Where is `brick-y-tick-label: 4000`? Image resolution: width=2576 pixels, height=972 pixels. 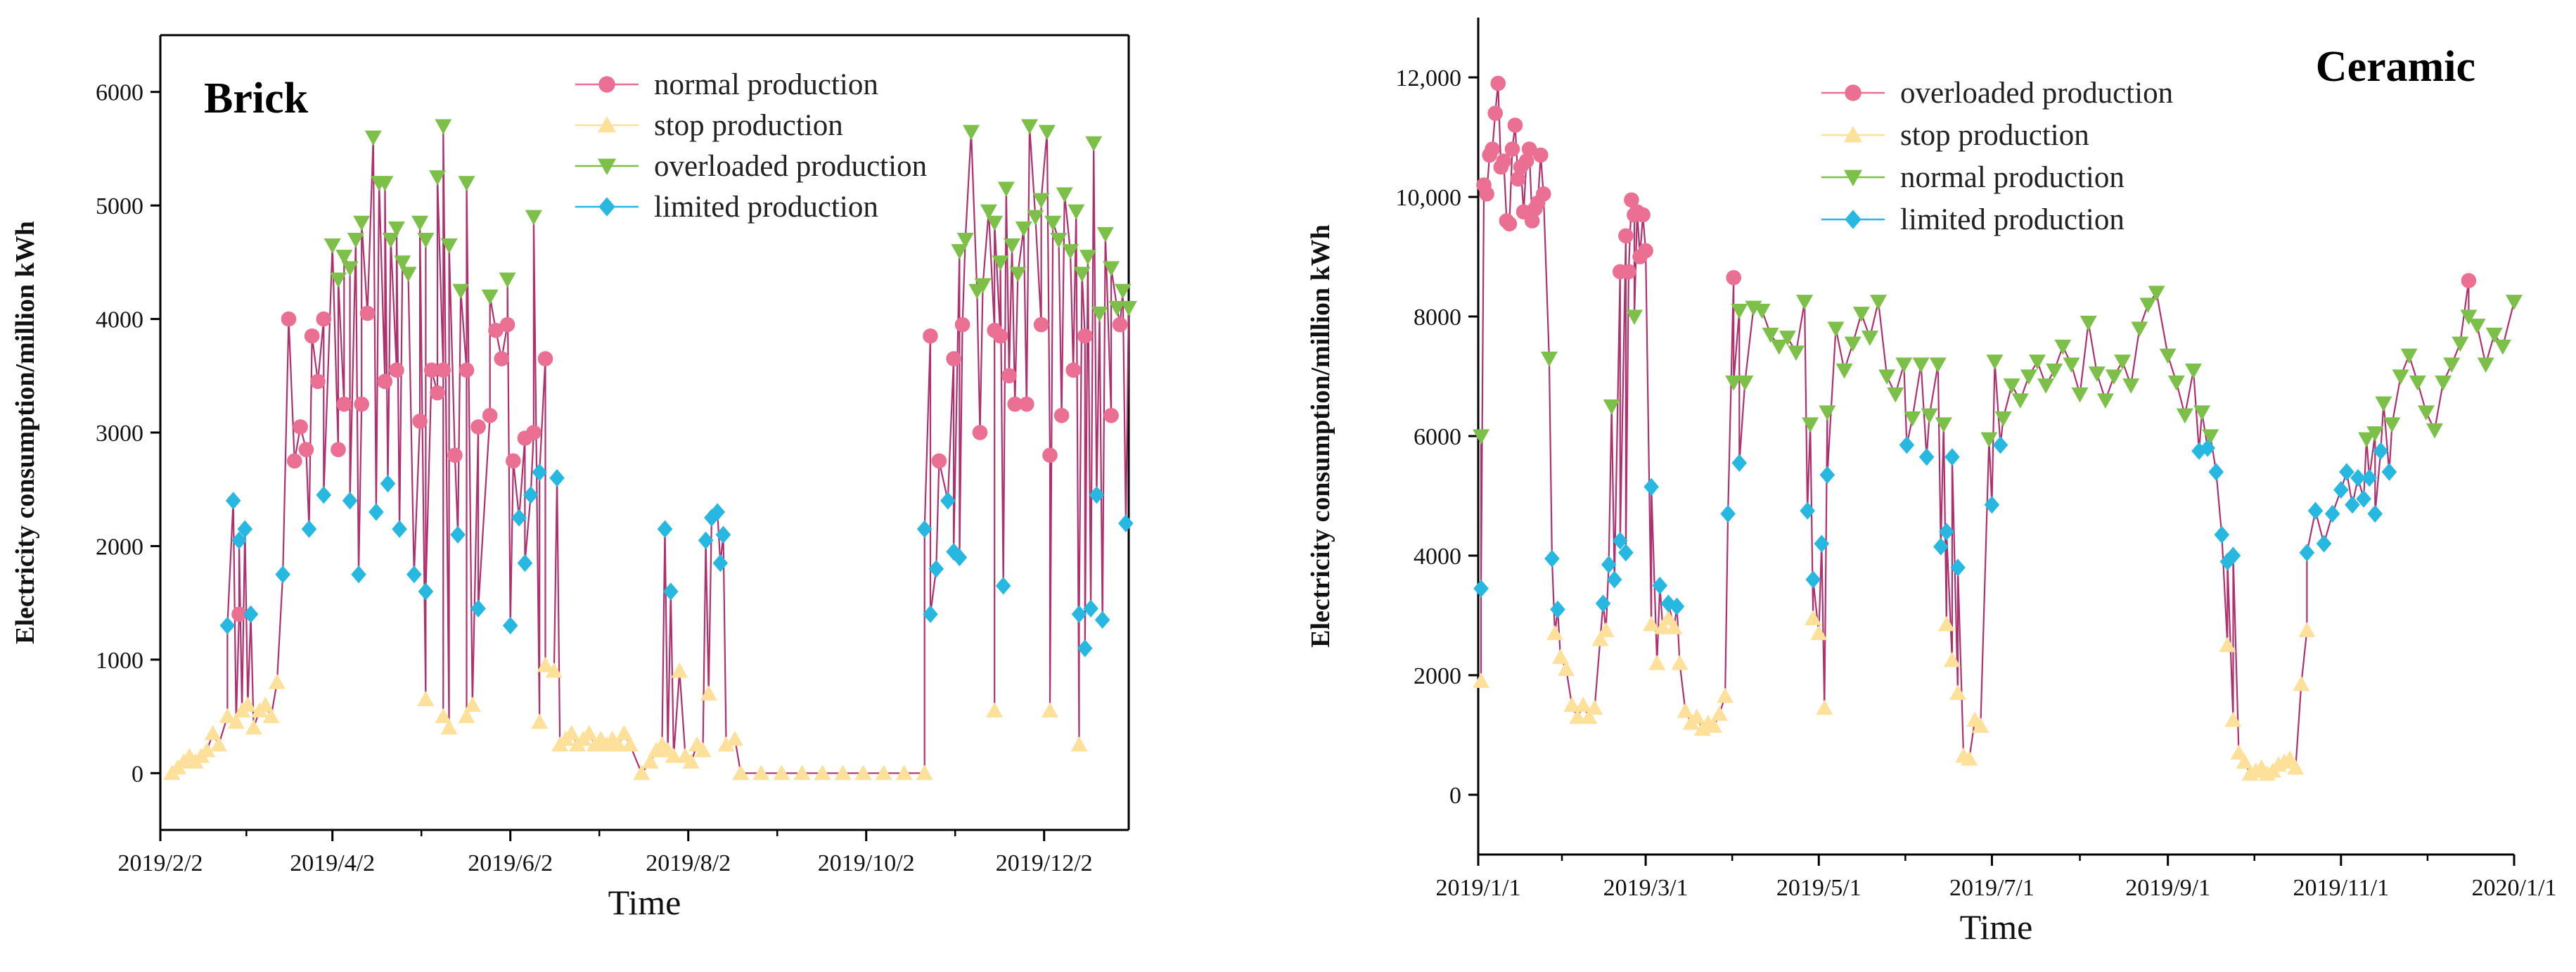
brick-y-tick-label: 4000 is located at coordinates (120, 320).